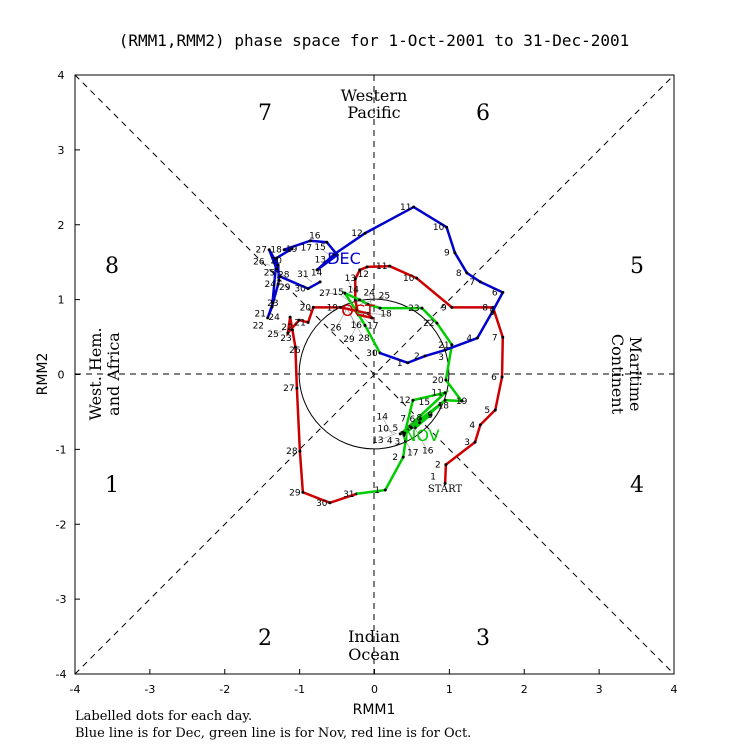  I want to click on region-label-bottom: Indian, so click(374, 636).